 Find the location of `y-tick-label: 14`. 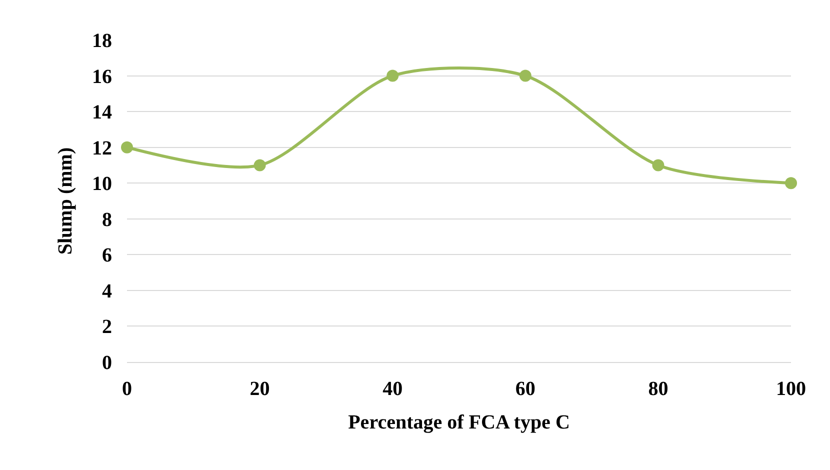

y-tick-label: 14 is located at coordinates (102, 113).